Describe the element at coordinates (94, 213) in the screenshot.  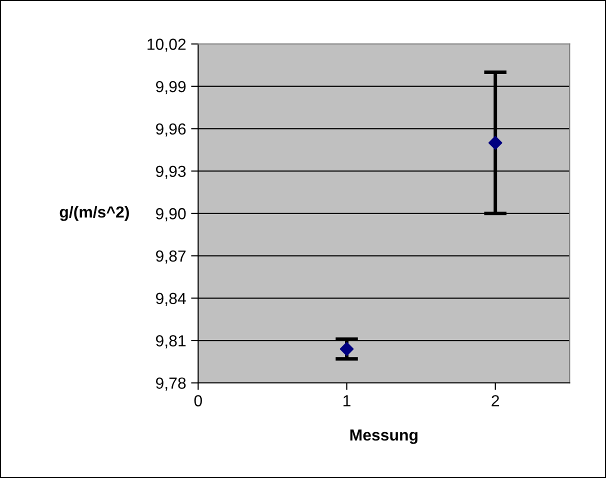
I see `y-axis-title: g/(m/s^2)` at that location.